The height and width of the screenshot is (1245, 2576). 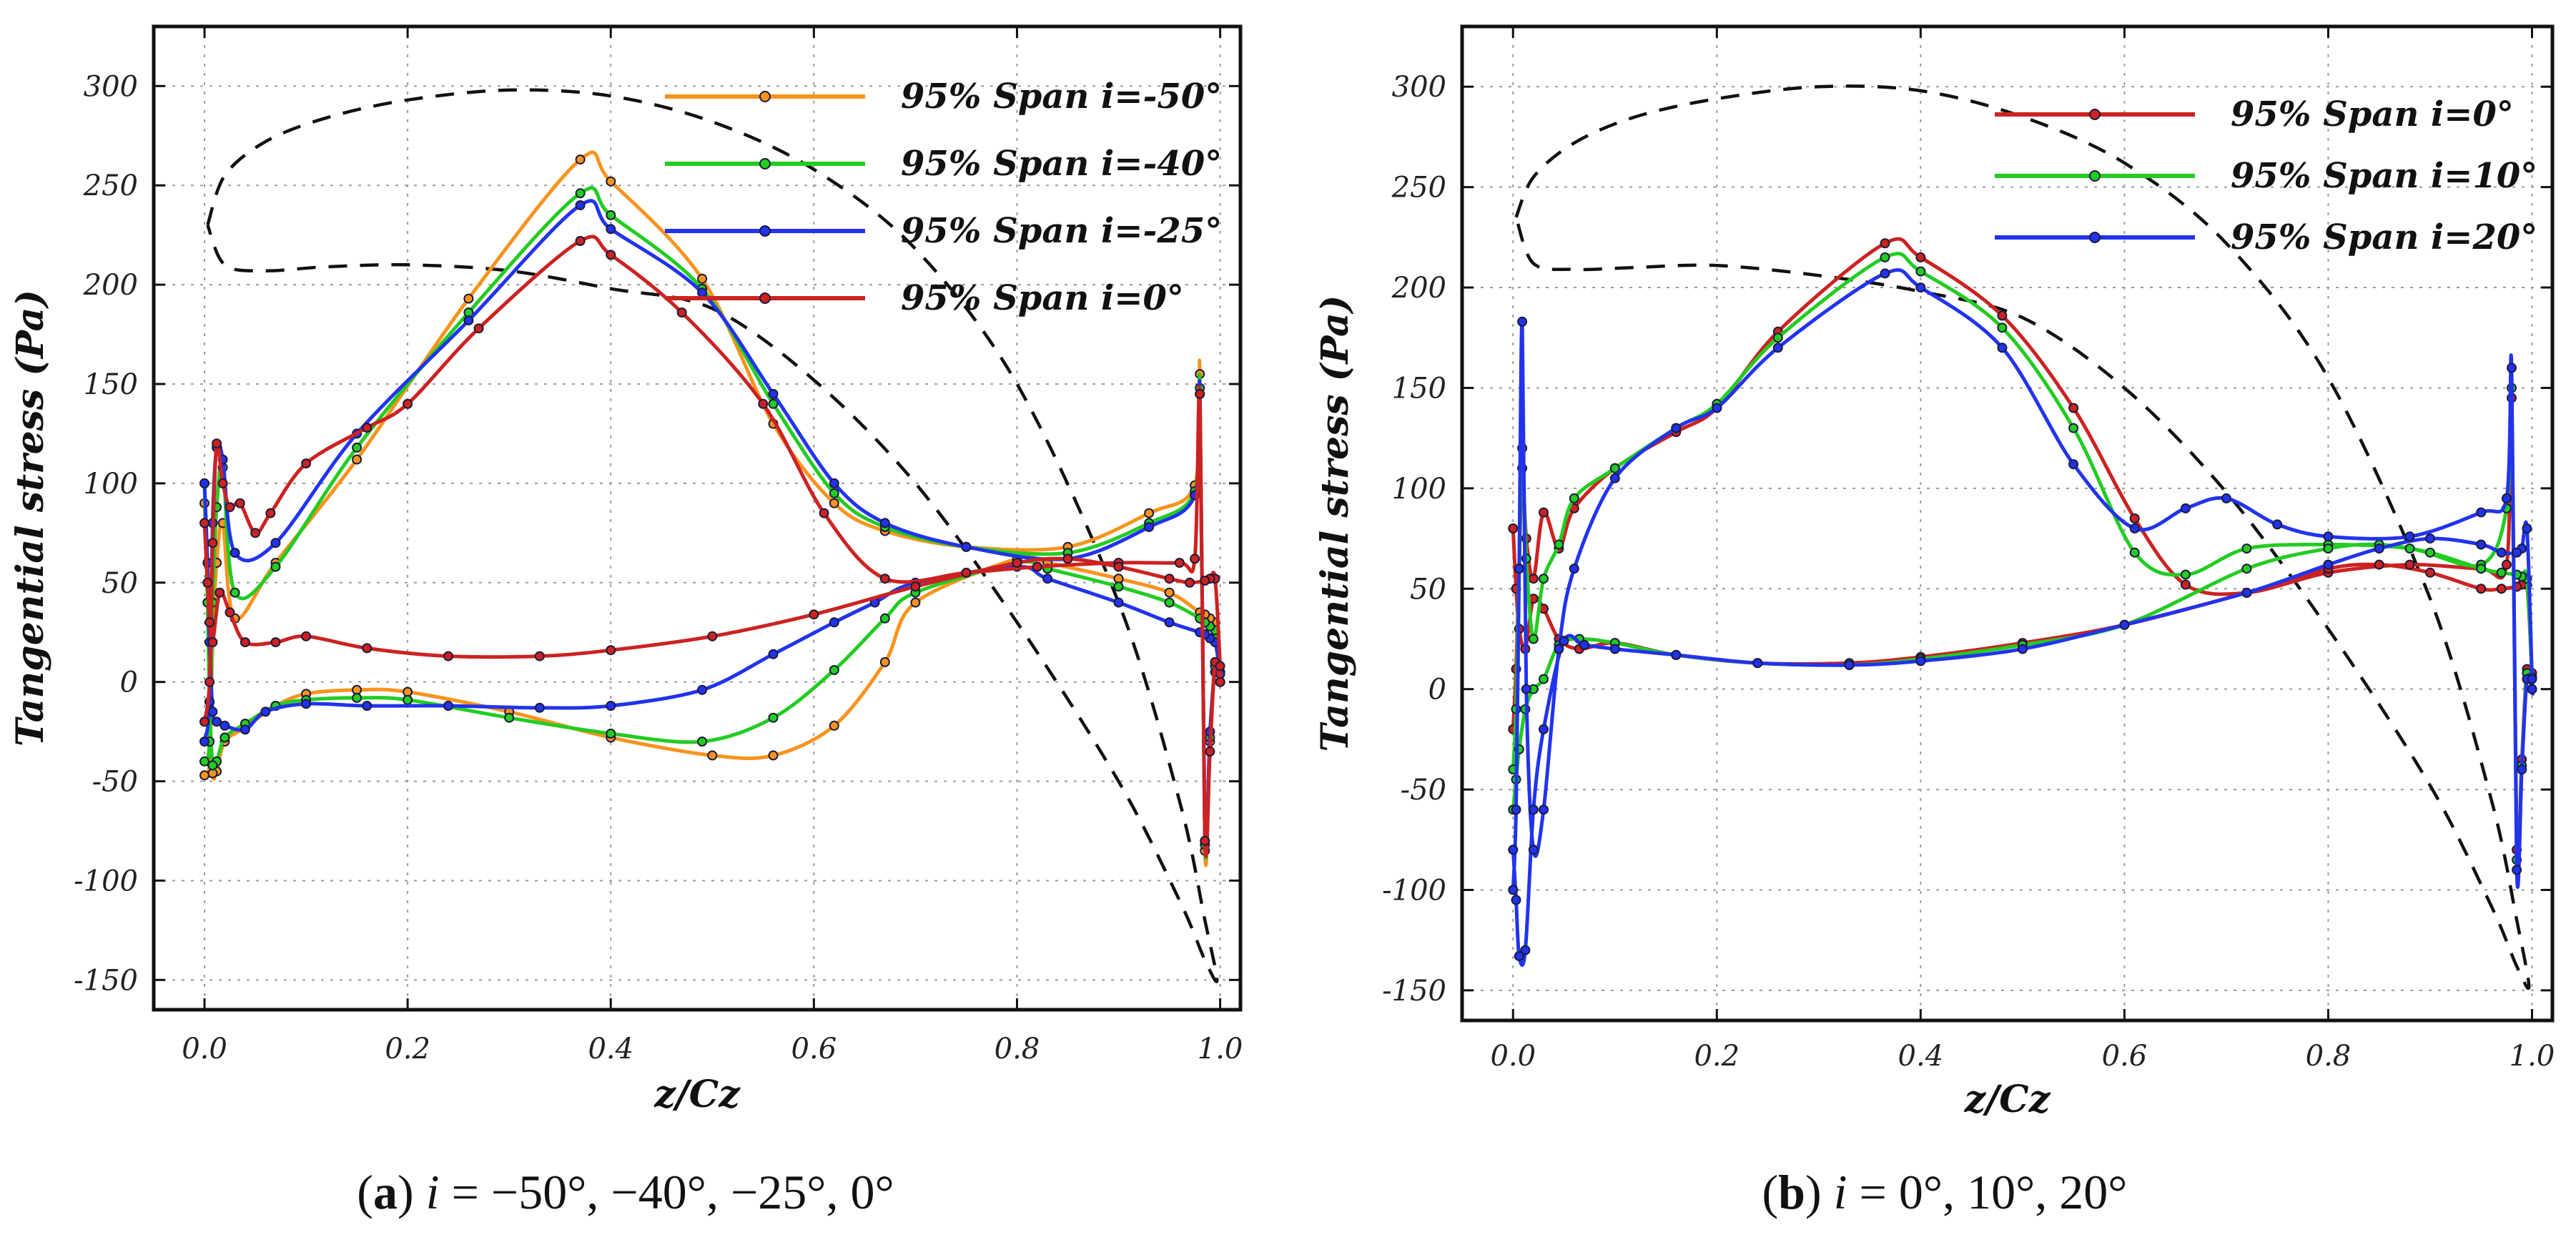 What do you see at coordinates (111, 86) in the screenshot?
I see `y-tick-label: 300` at bounding box center [111, 86].